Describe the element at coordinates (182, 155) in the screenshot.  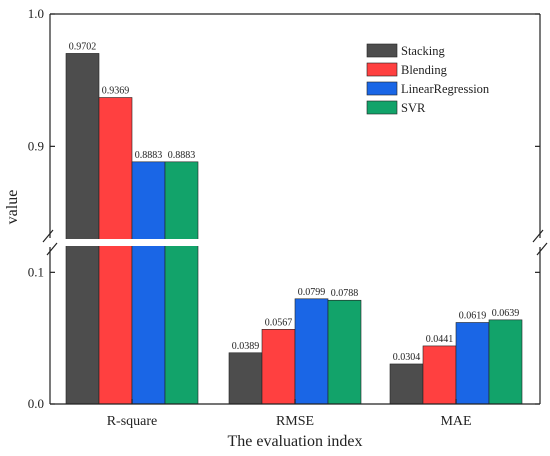
I see `data-label-r-square-svr: 0.8883` at that location.